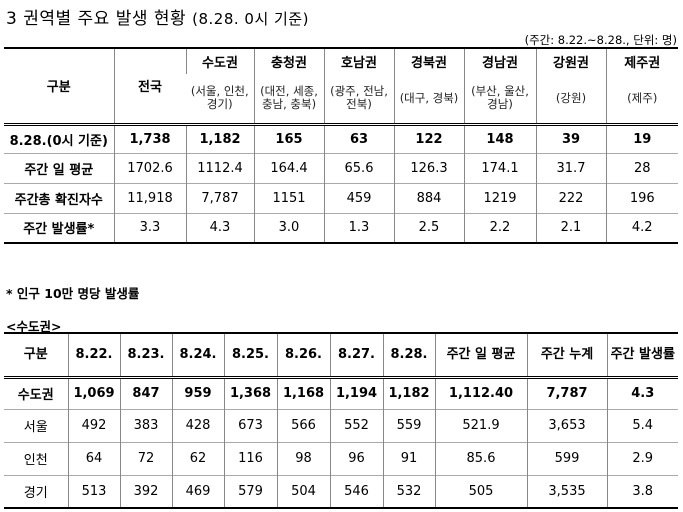  What do you see at coordinates (480, 458) in the screenshot?
I see `cell: 85.6` at bounding box center [480, 458].